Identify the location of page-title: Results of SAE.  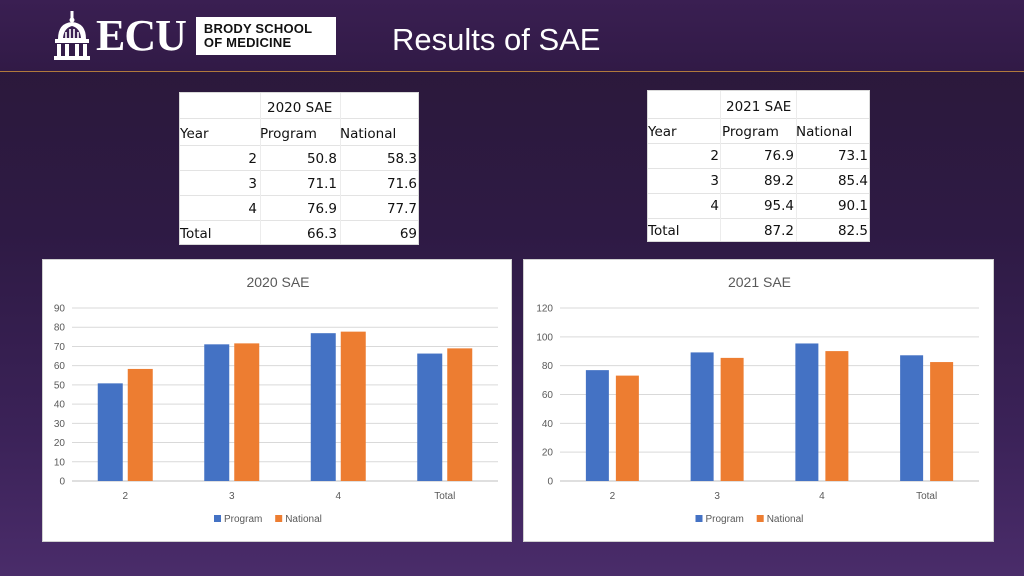
(496, 39).